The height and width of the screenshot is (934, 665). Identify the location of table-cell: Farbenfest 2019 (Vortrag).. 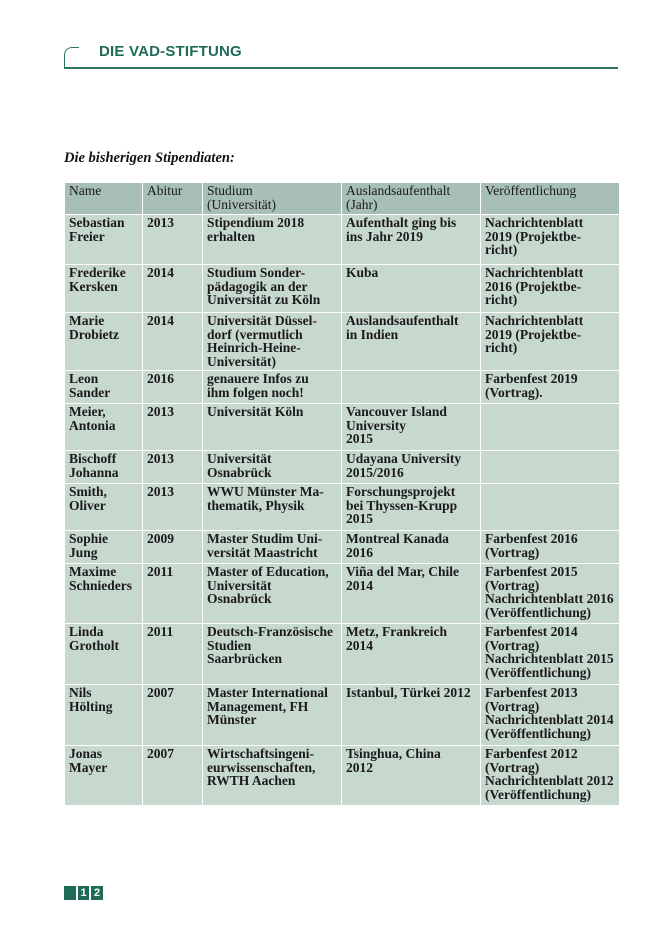
(550, 387).